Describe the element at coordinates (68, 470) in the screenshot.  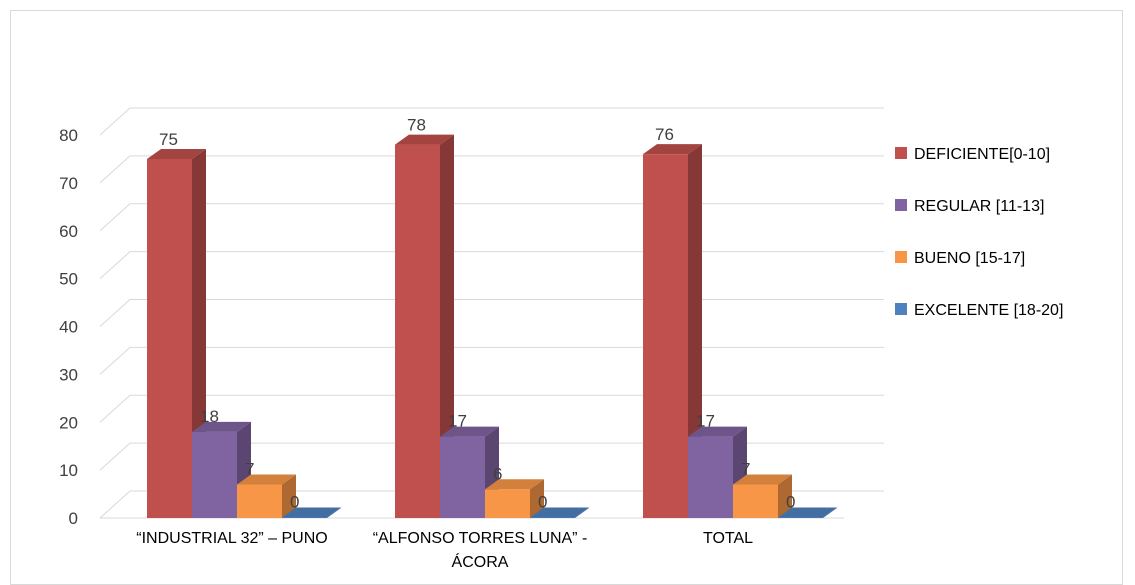
I see `y-tick-label: 10` at that location.